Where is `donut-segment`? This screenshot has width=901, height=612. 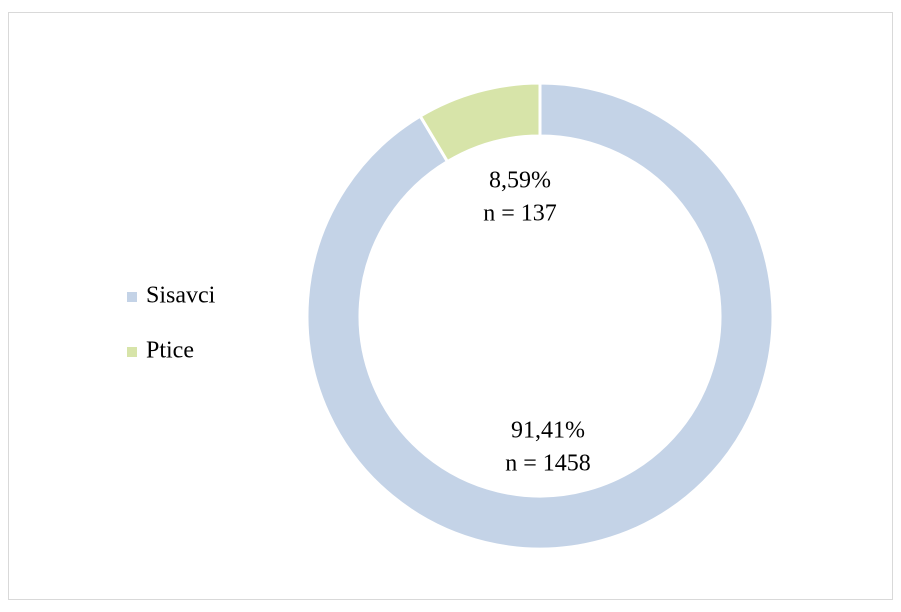
donut-segment is located at coordinates (480, 122).